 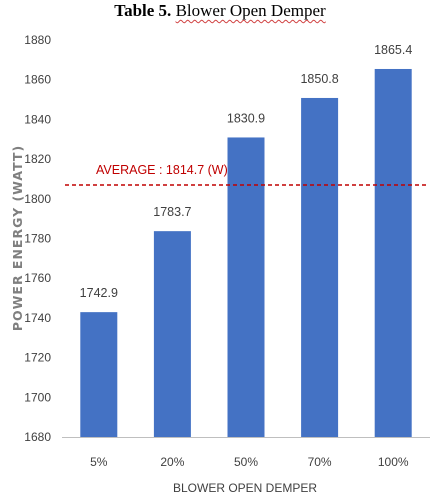 I want to click on y-tick-label: 1840, so click(x=37, y=119).